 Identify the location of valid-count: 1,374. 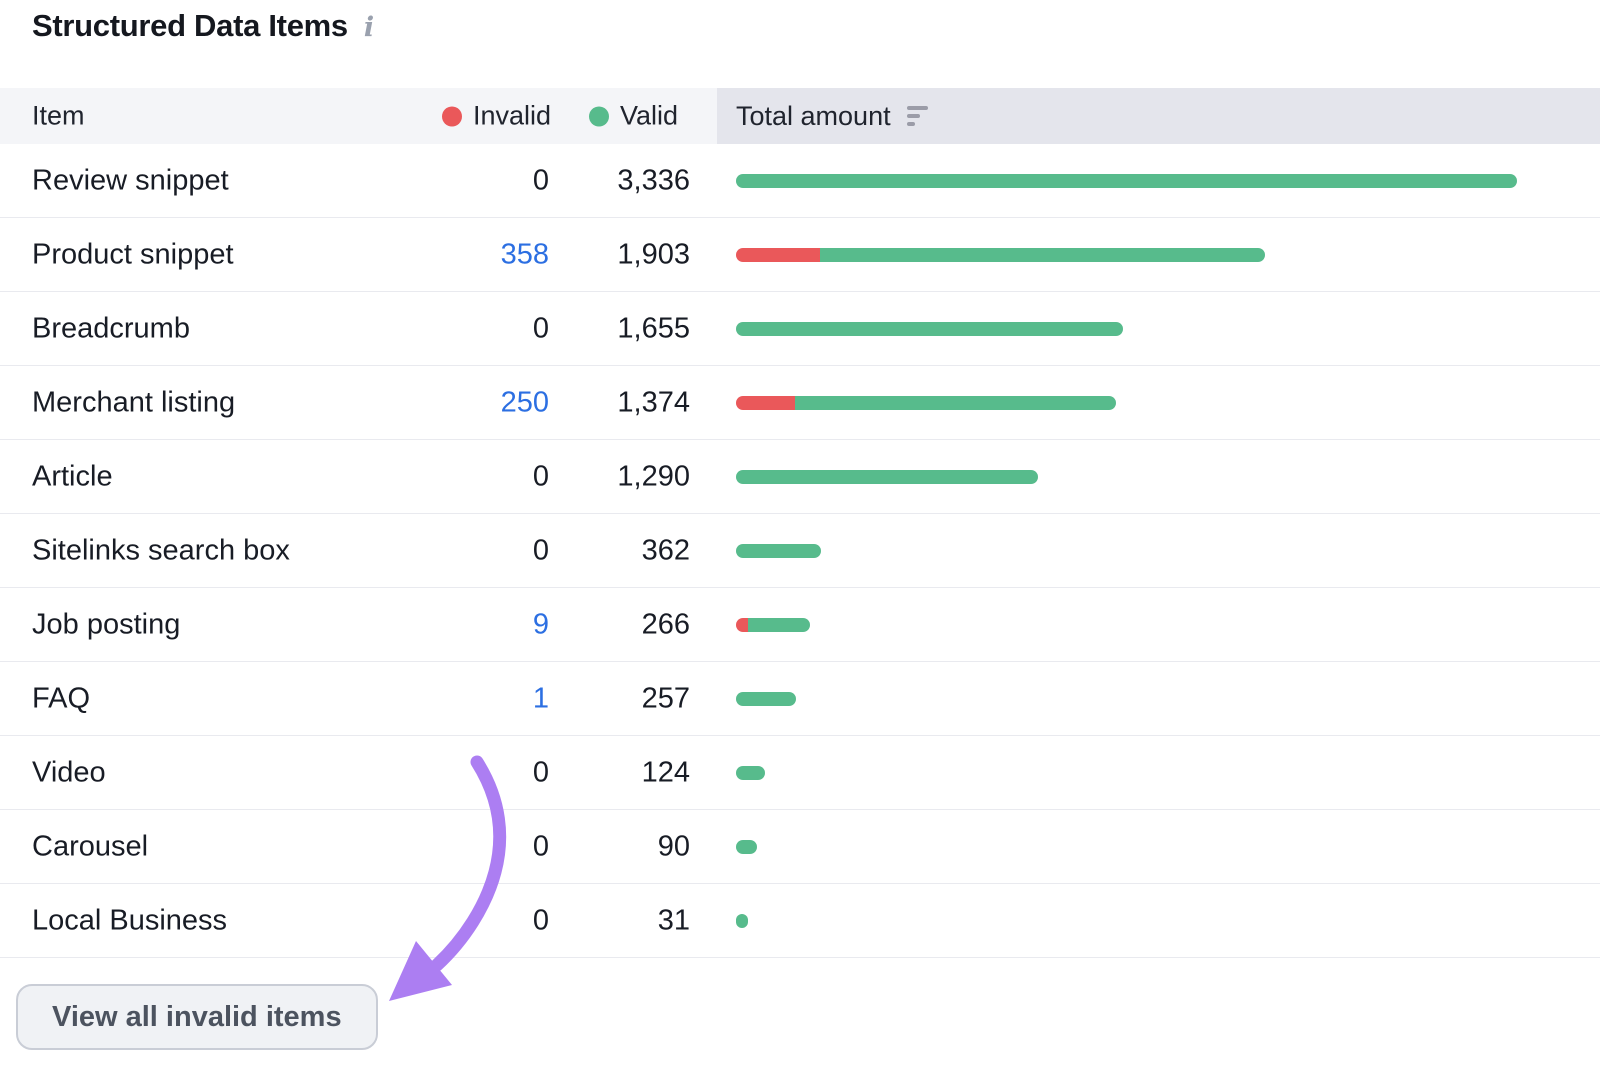
(653, 402).